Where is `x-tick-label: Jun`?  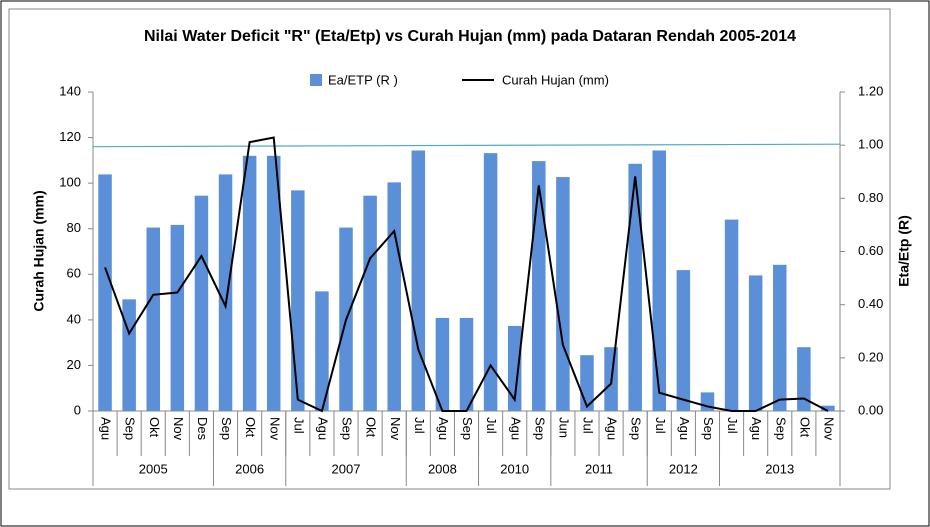
x-tick-label: Jun is located at coordinates (563, 427).